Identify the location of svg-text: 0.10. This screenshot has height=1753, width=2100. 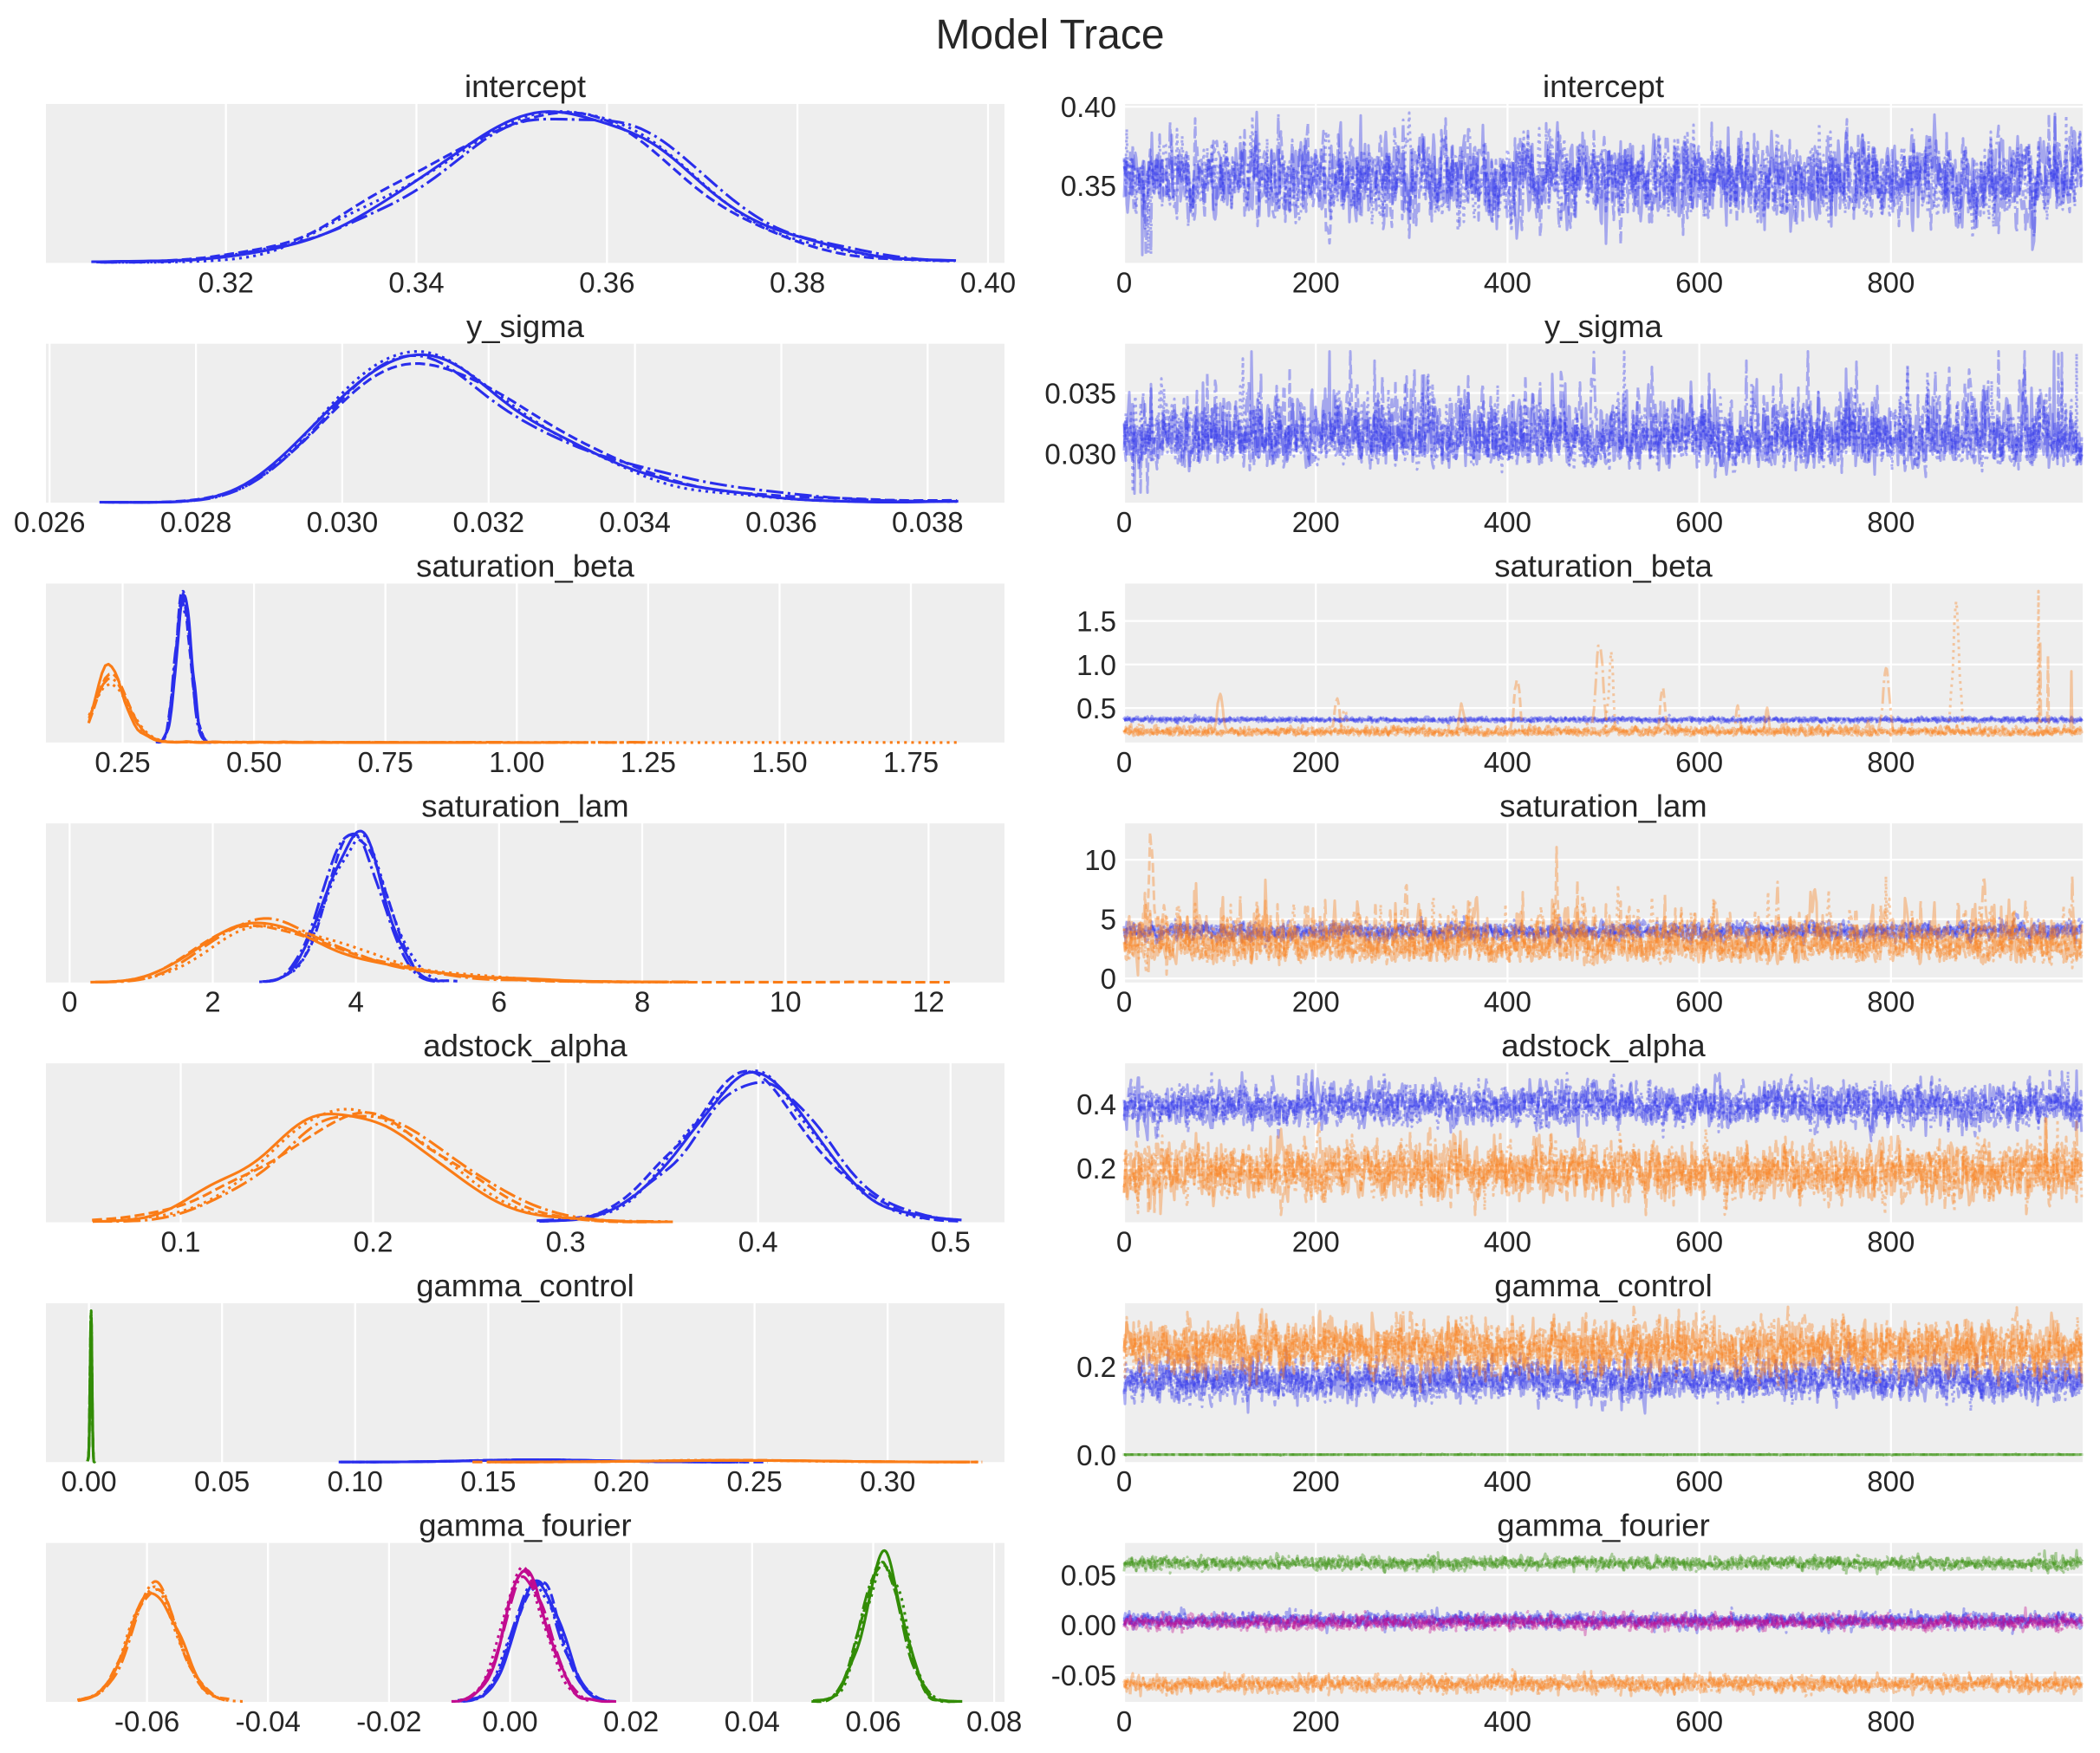
(355, 1481).